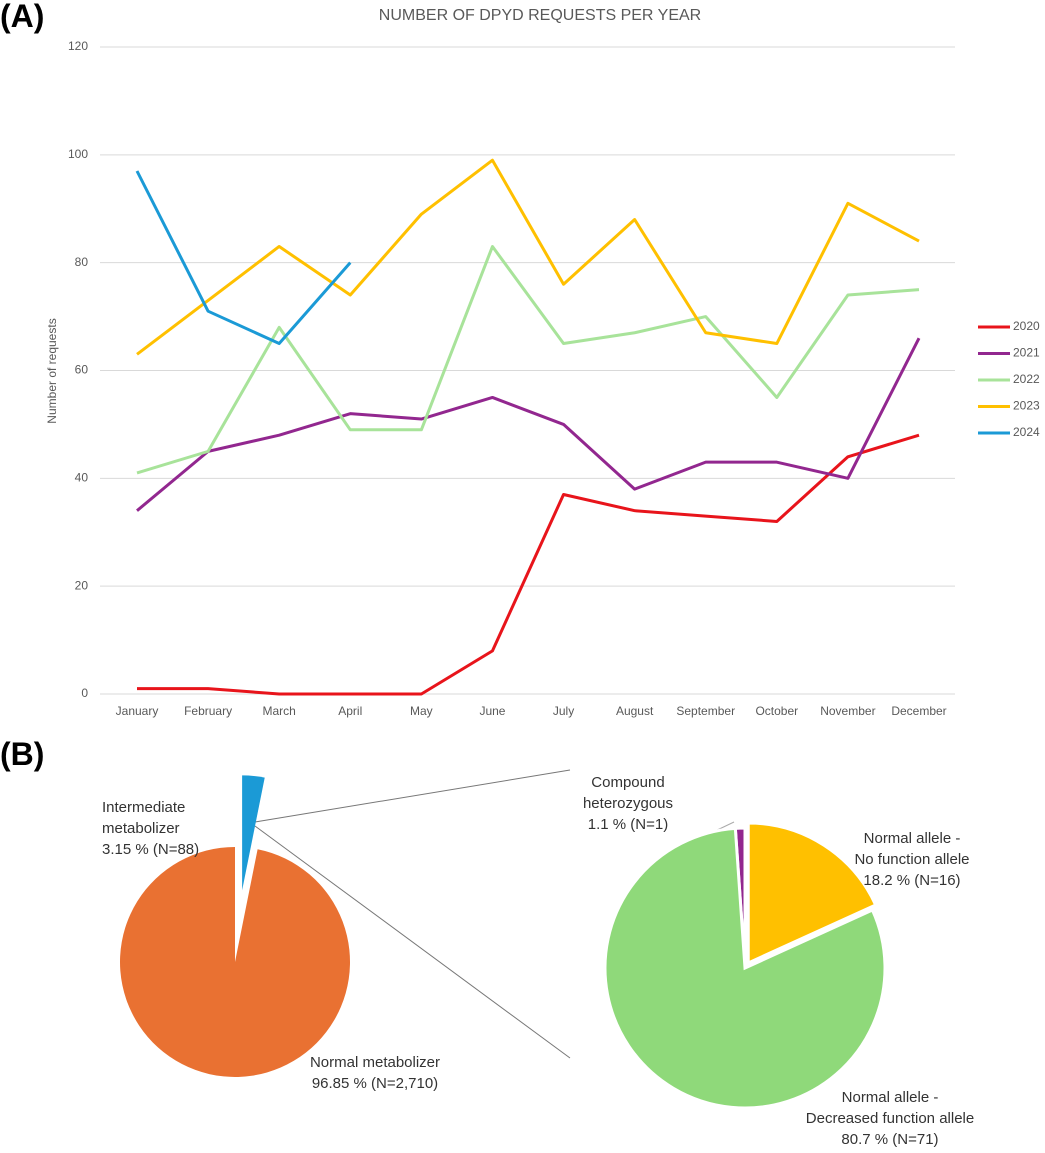 The height and width of the screenshot is (1153, 1045). Describe the element at coordinates (84, 693) in the screenshot. I see `y-tick-label: 0` at that location.